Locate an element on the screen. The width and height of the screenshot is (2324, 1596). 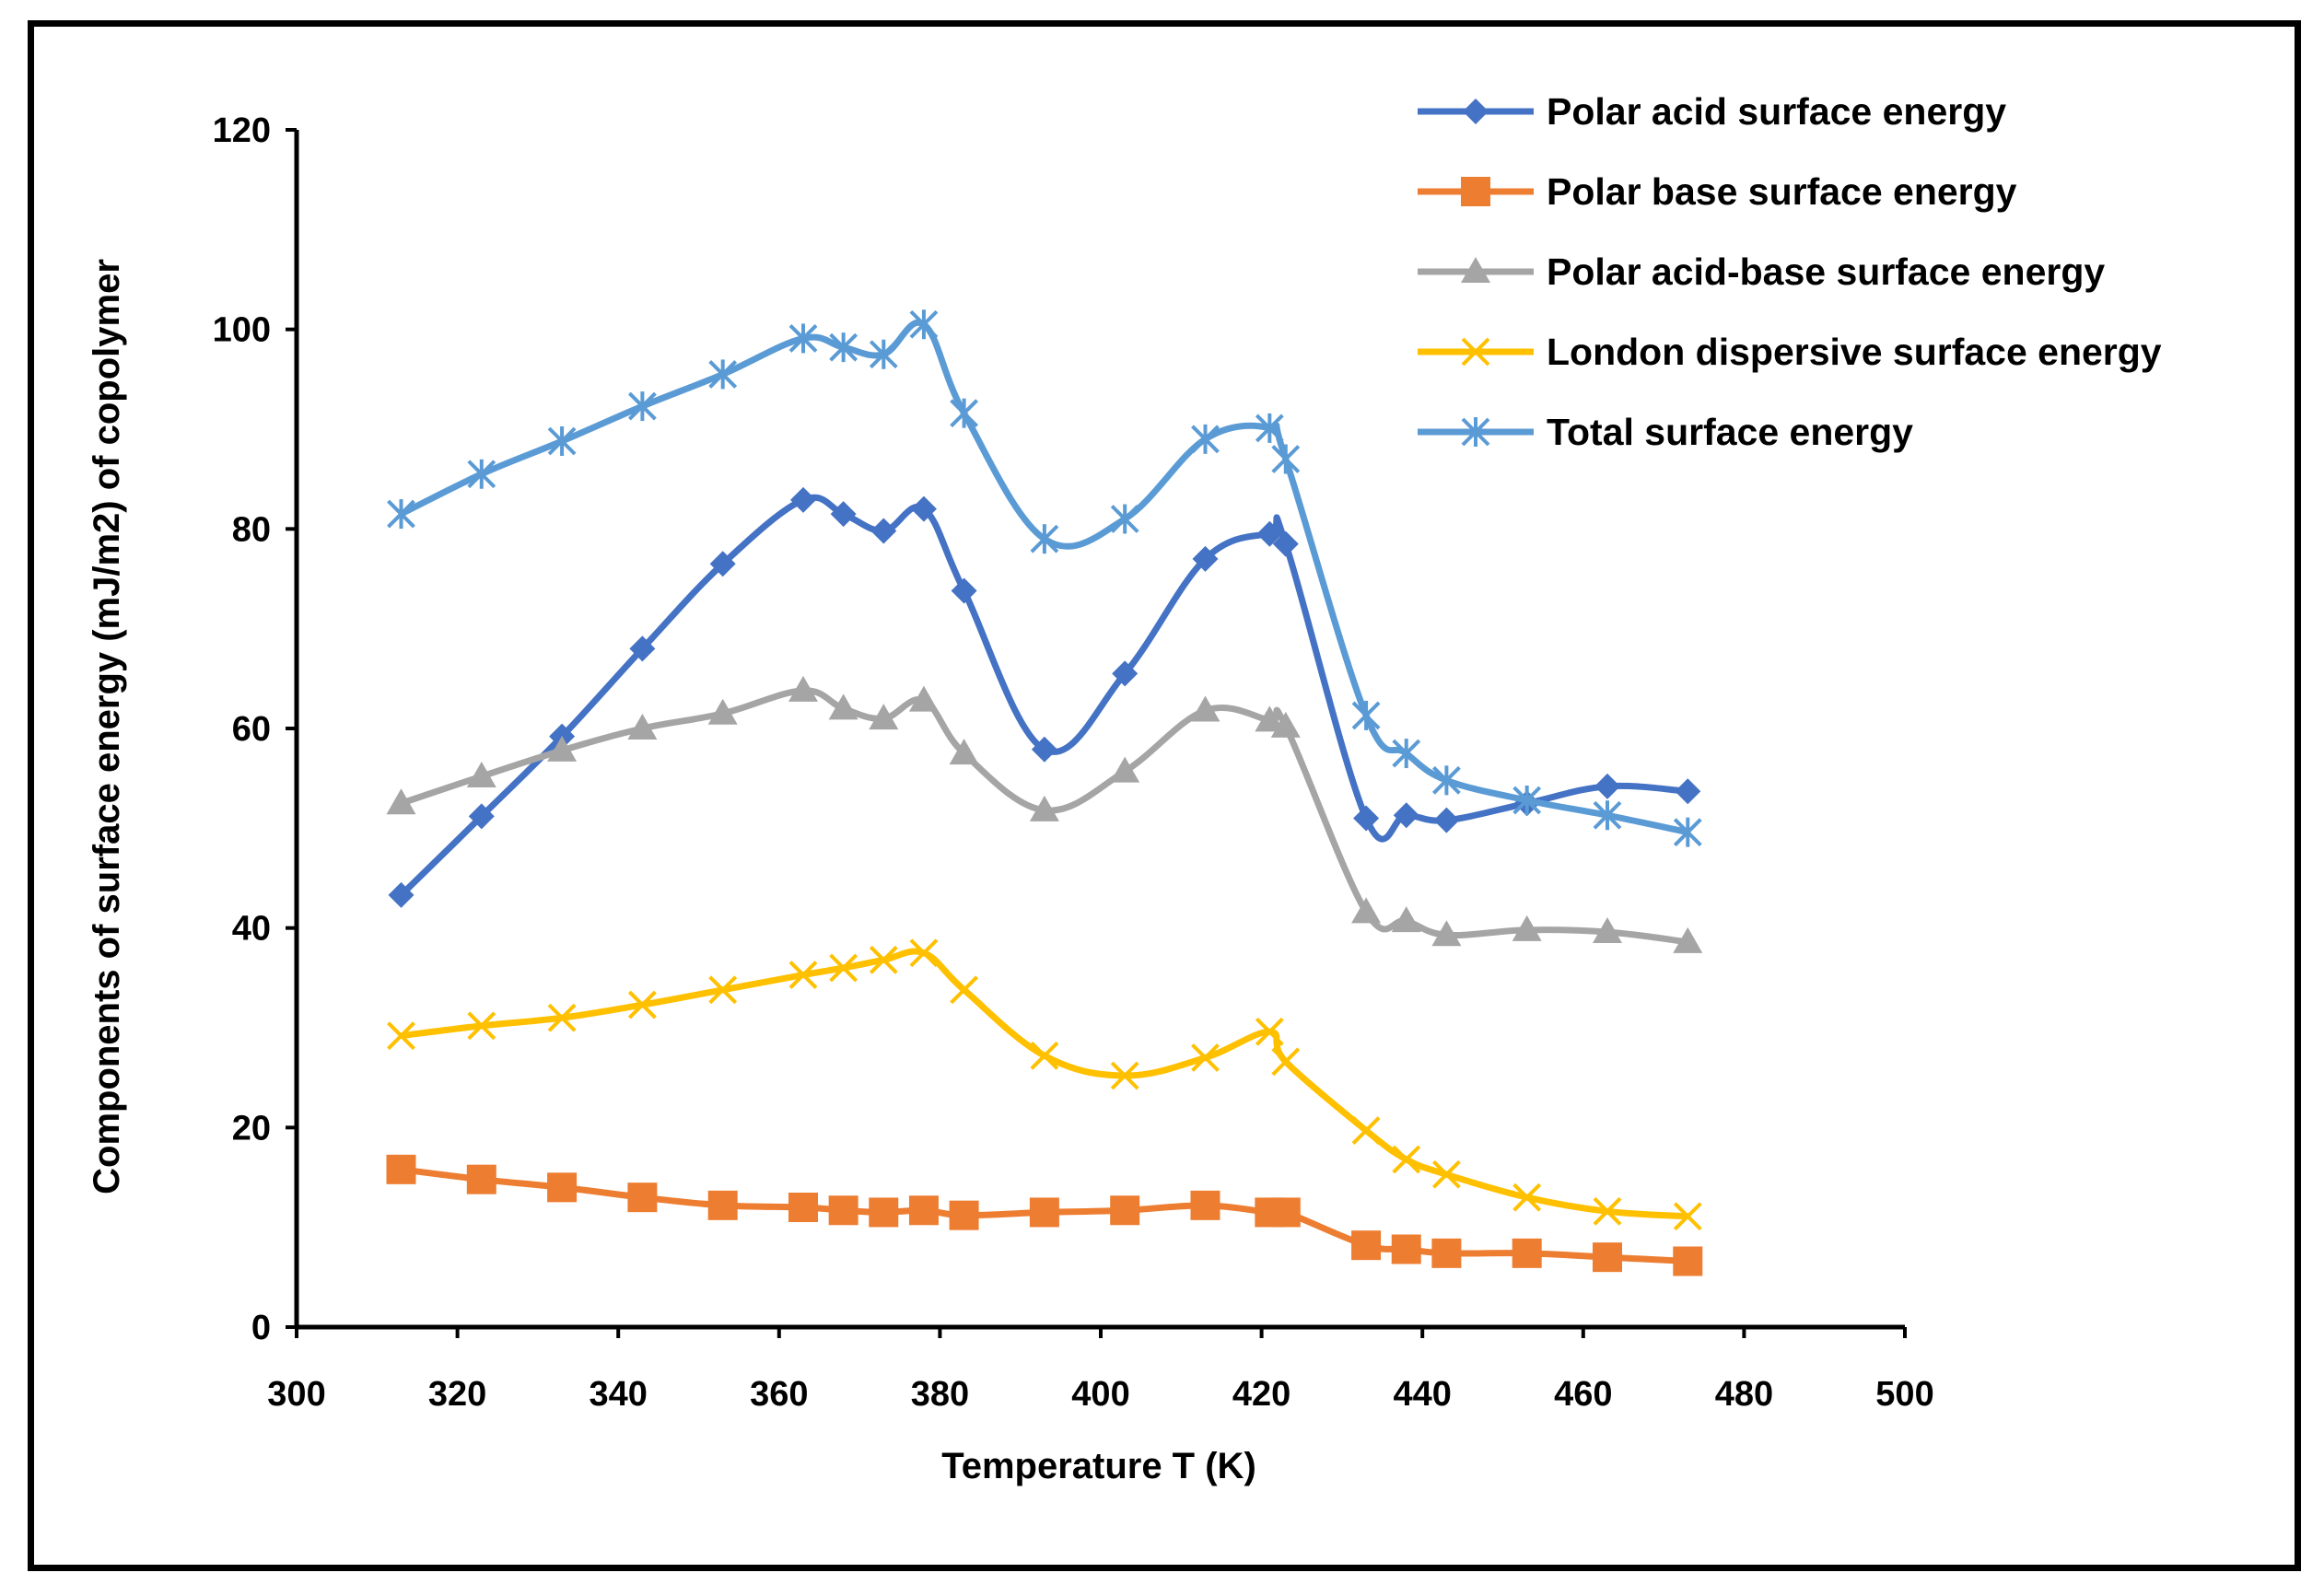
y-tick-label: 60 is located at coordinates (251, 730).